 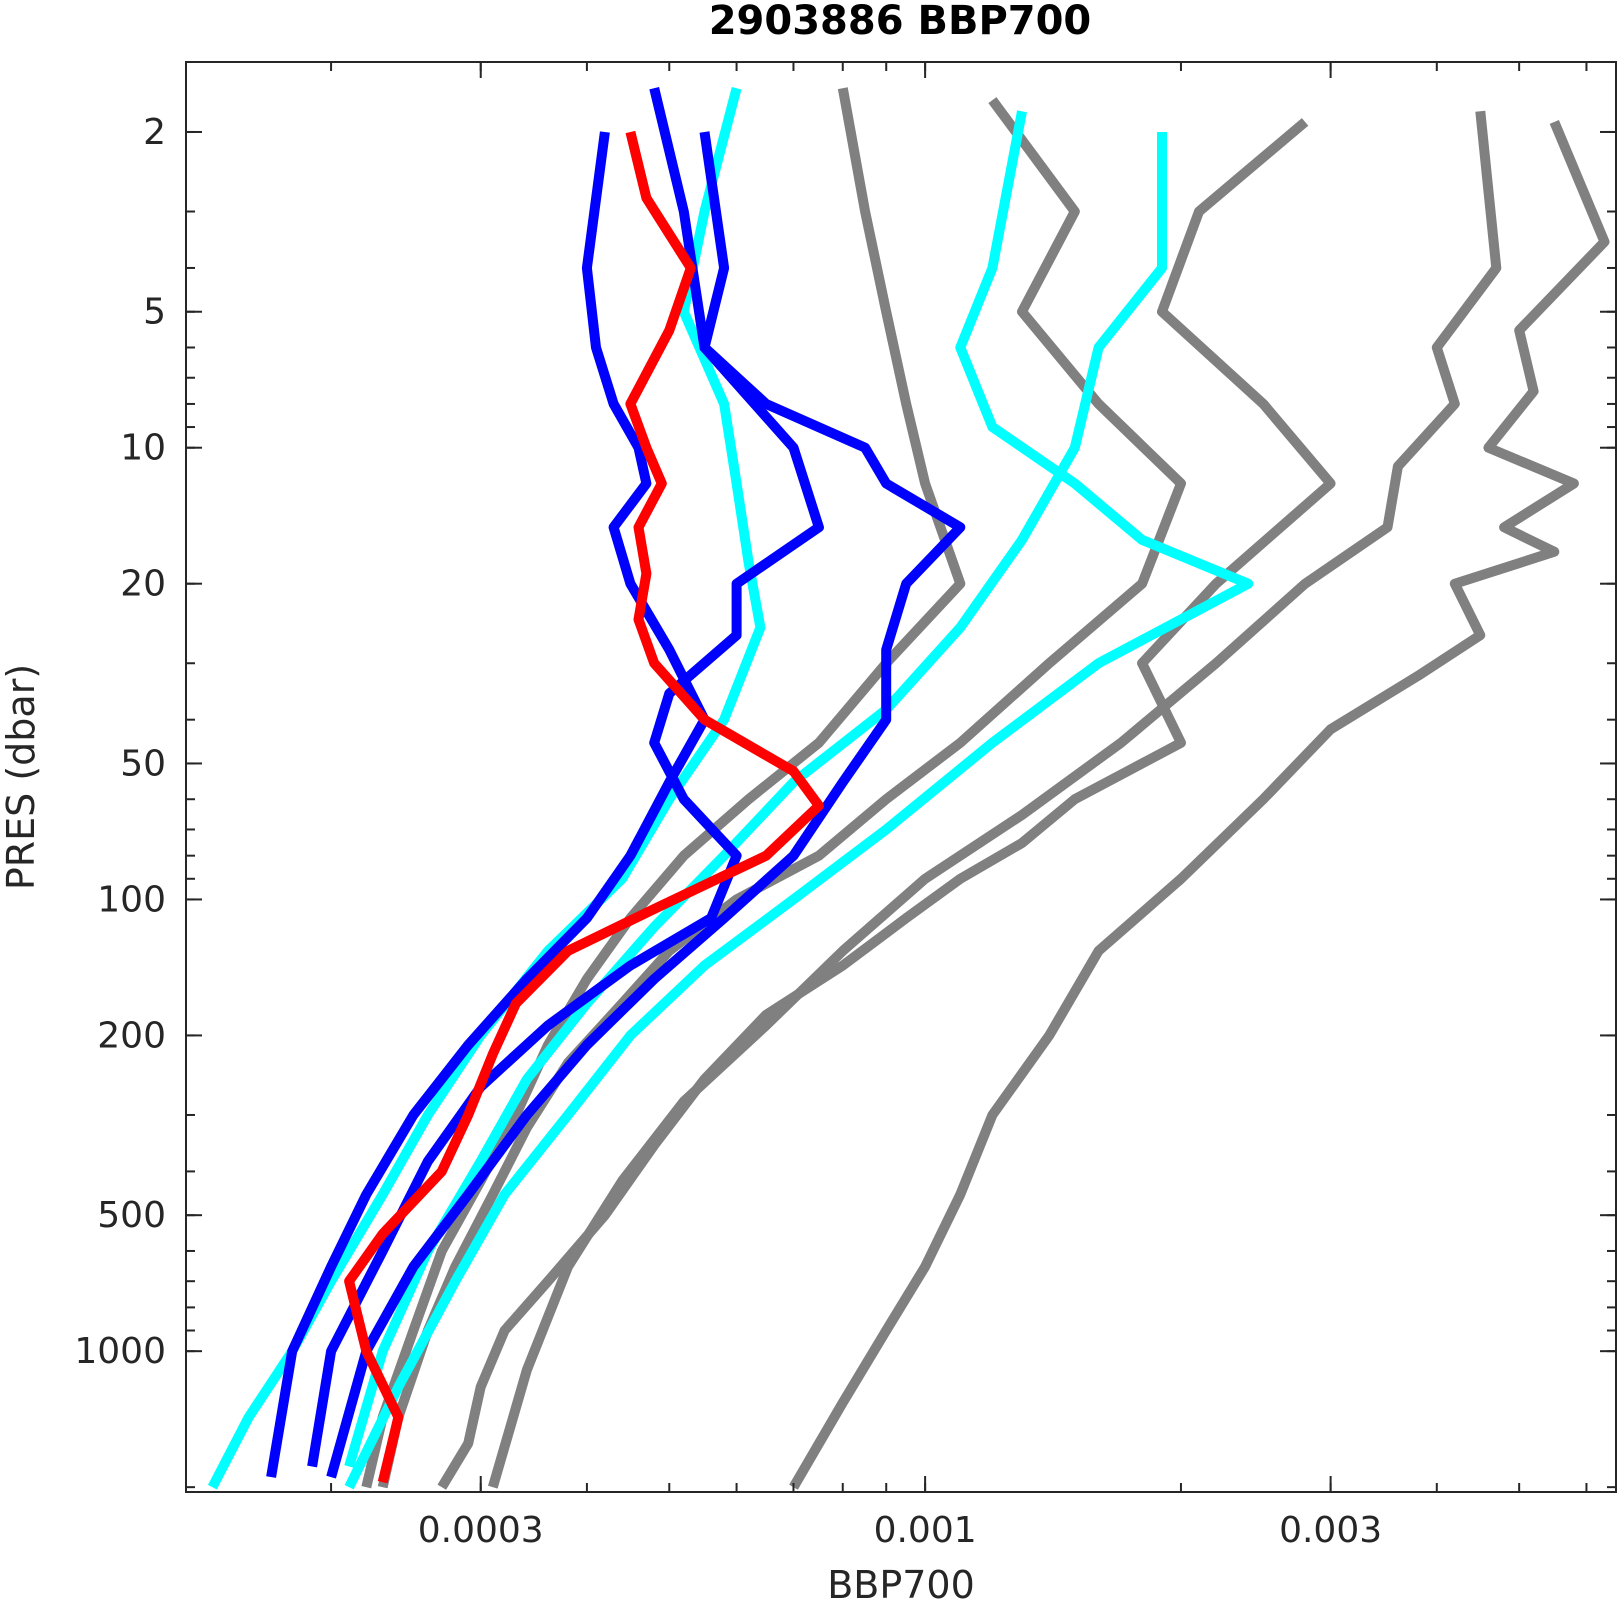 What do you see at coordinates (143, 763) in the screenshot?
I see `y-tick-label: 50` at bounding box center [143, 763].